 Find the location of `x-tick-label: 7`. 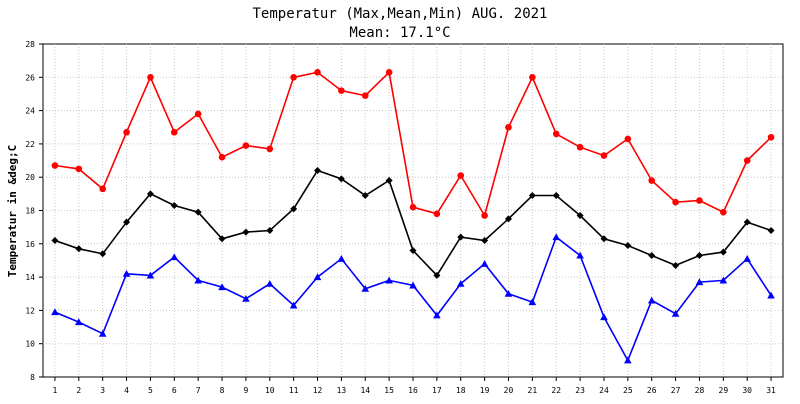

x-tick-label: 7 is located at coordinates (198, 390).